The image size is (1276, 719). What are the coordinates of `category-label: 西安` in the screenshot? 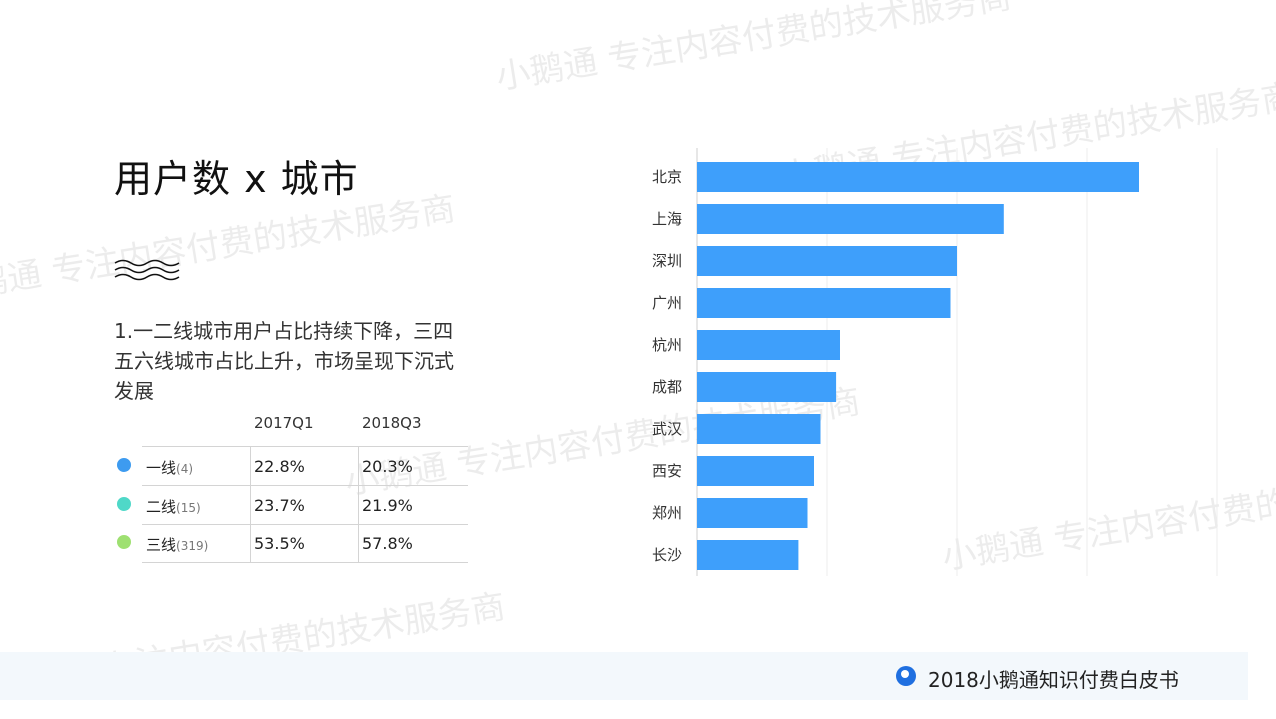 It's located at (667, 471).